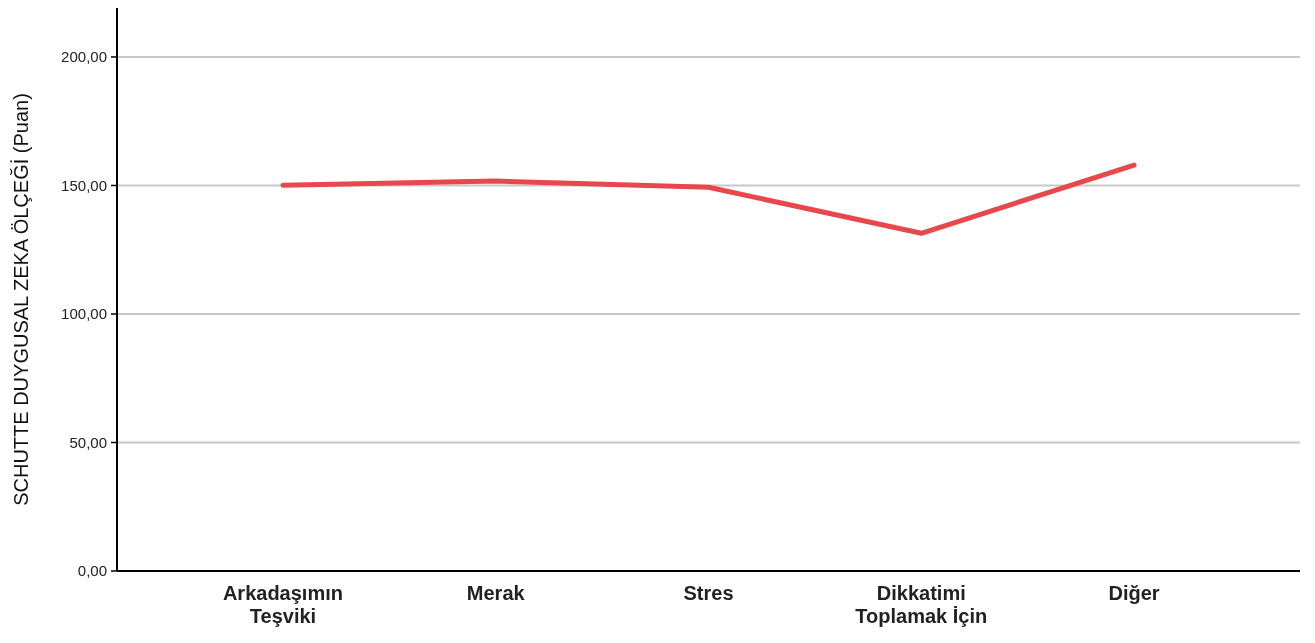 This screenshot has height=643, width=1315. What do you see at coordinates (708, 593) in the screenshot?
I see `x-tick-label: Stres` at bounding box center [708, 593].